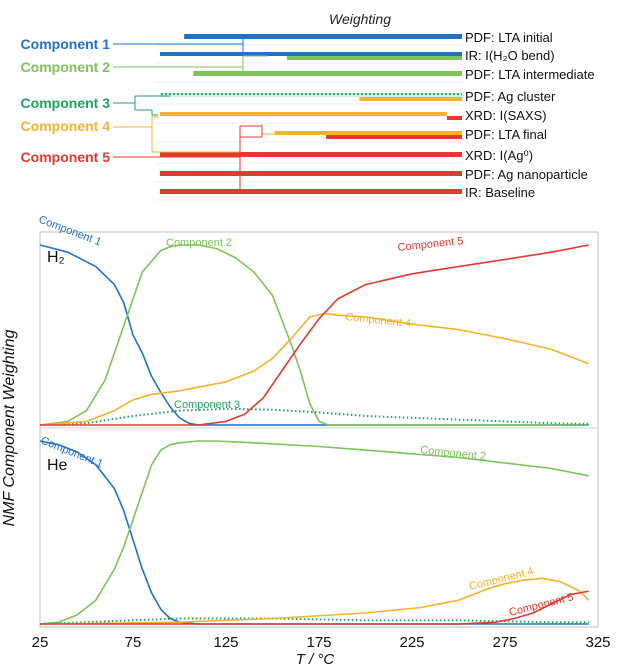  I want to click on leaf-label: XRD: I(SAXS), so click(506, 115).